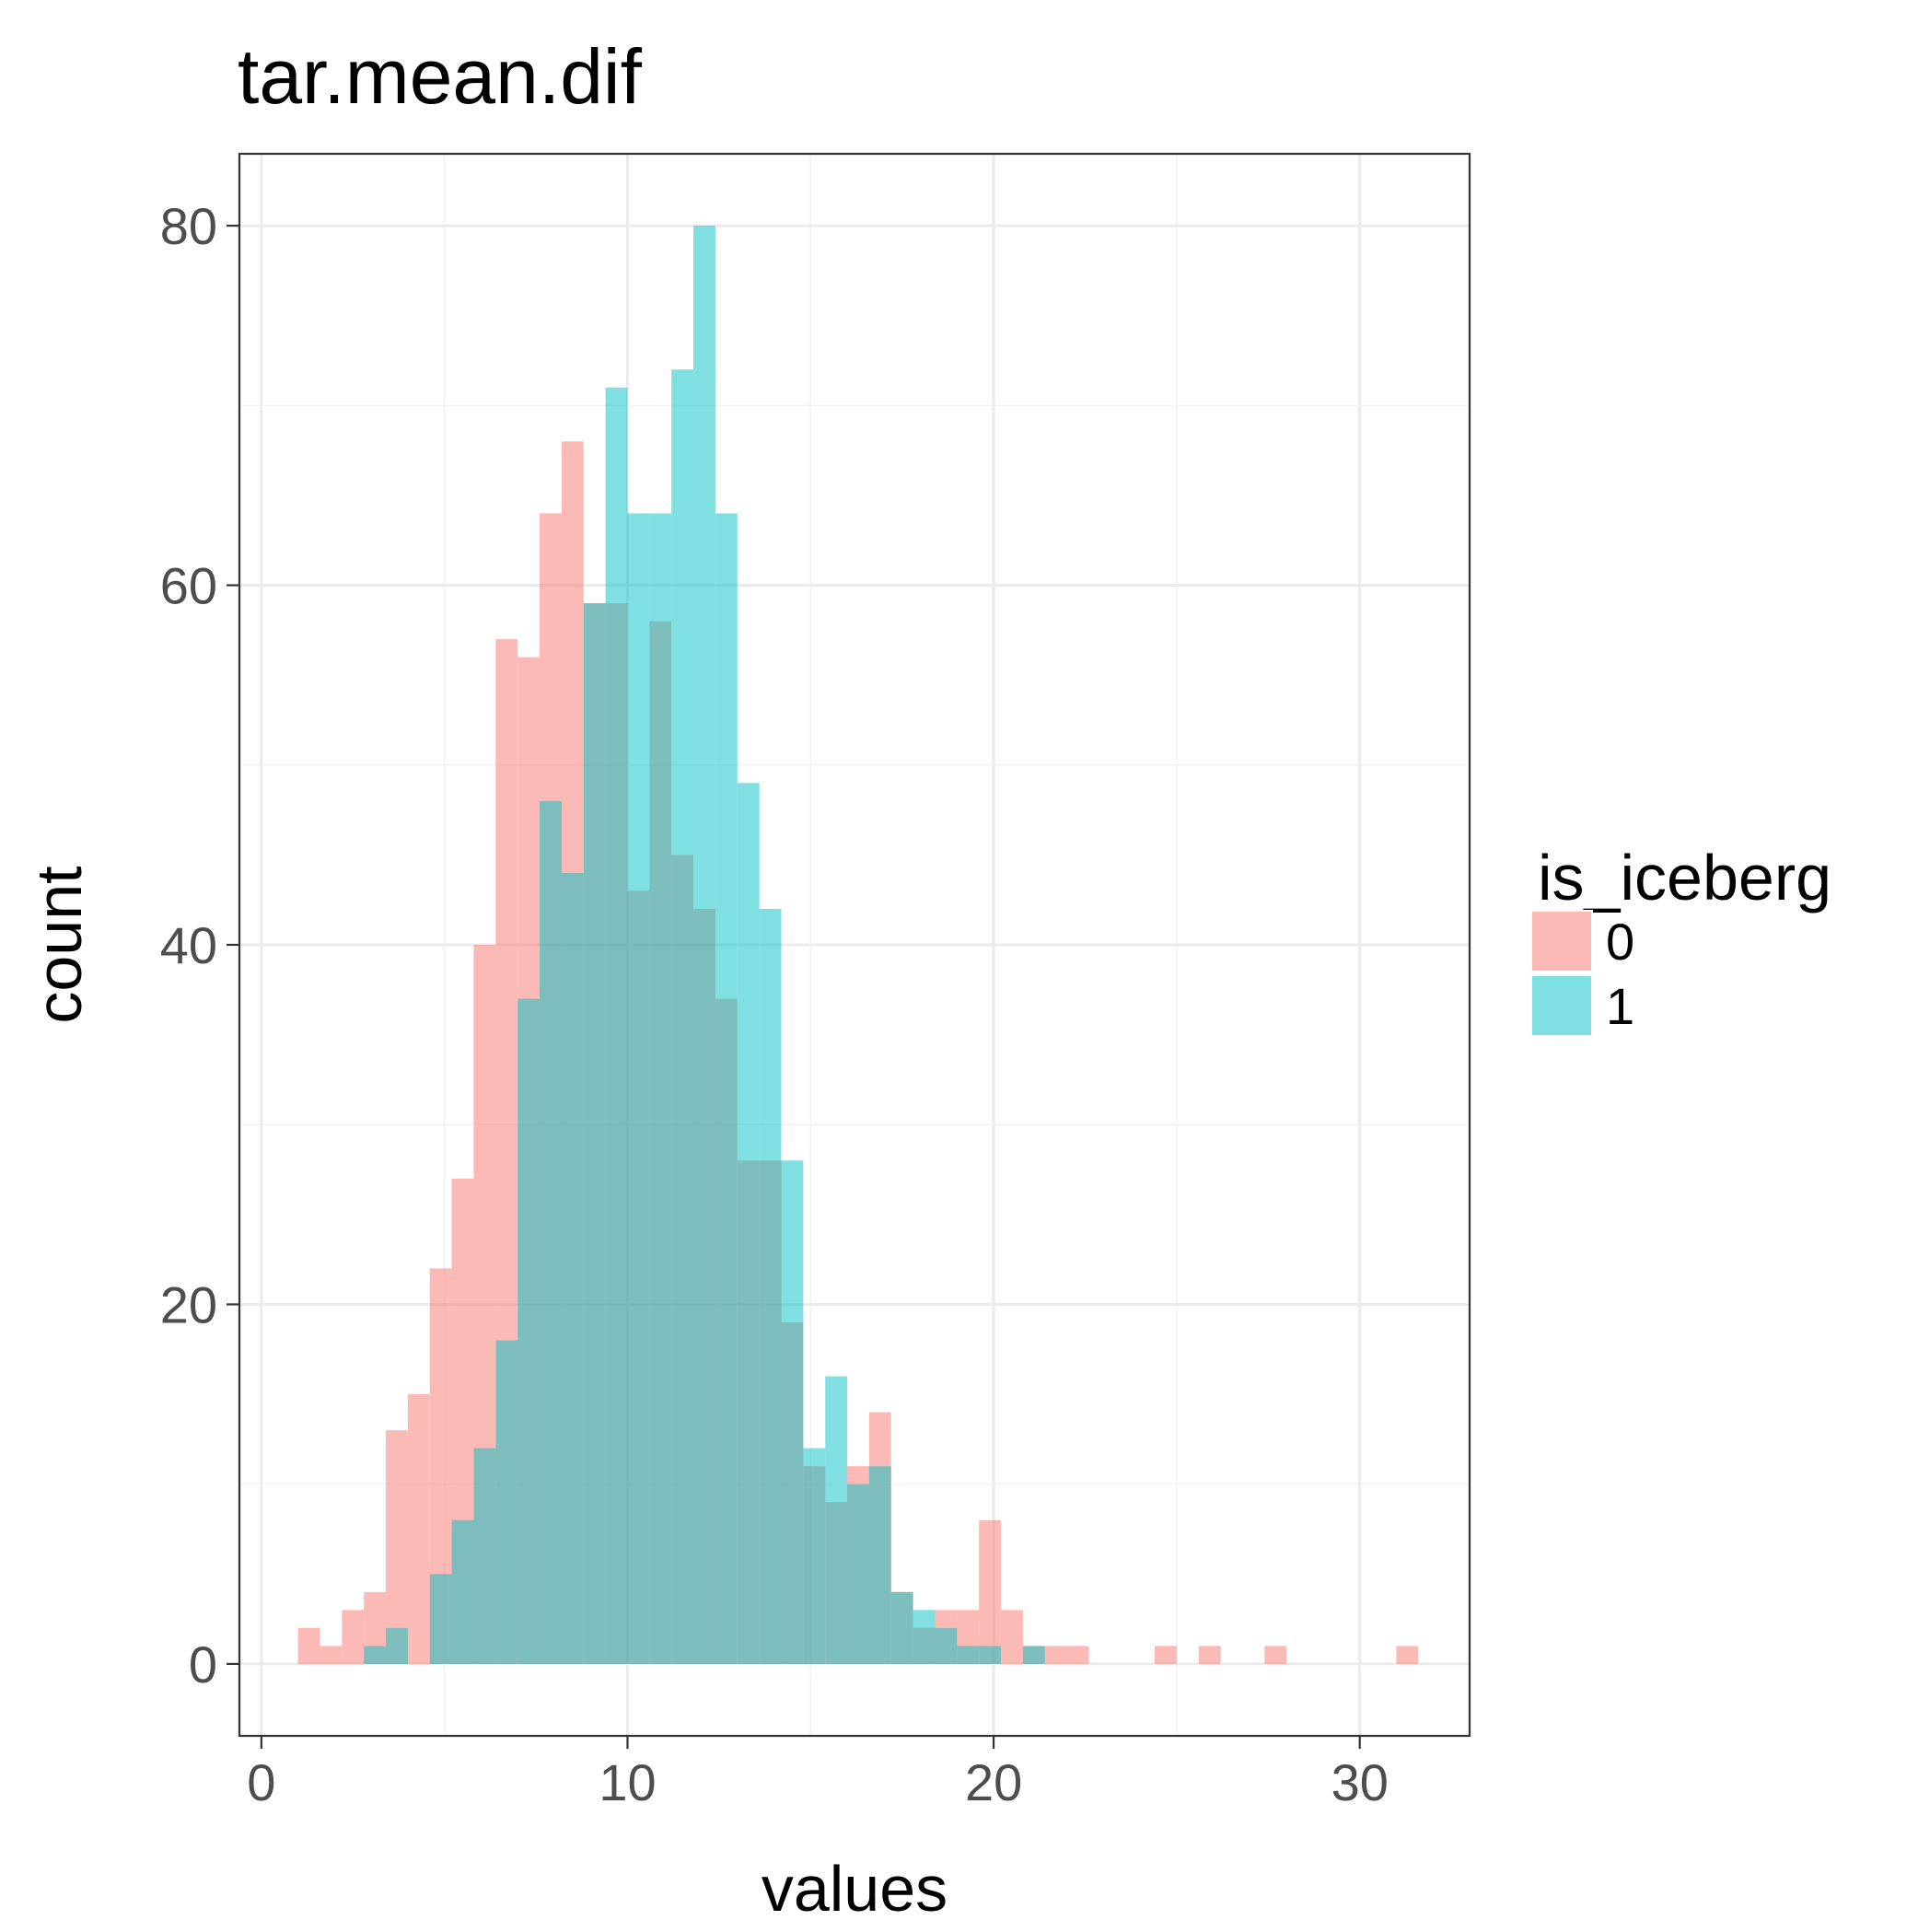 The height and width of the screenshot is (1932, 1930). What do you see at coordinates (1582, 973) in the screenshot?
I see `legend-items: 01` at bounding box center [1582, 973].